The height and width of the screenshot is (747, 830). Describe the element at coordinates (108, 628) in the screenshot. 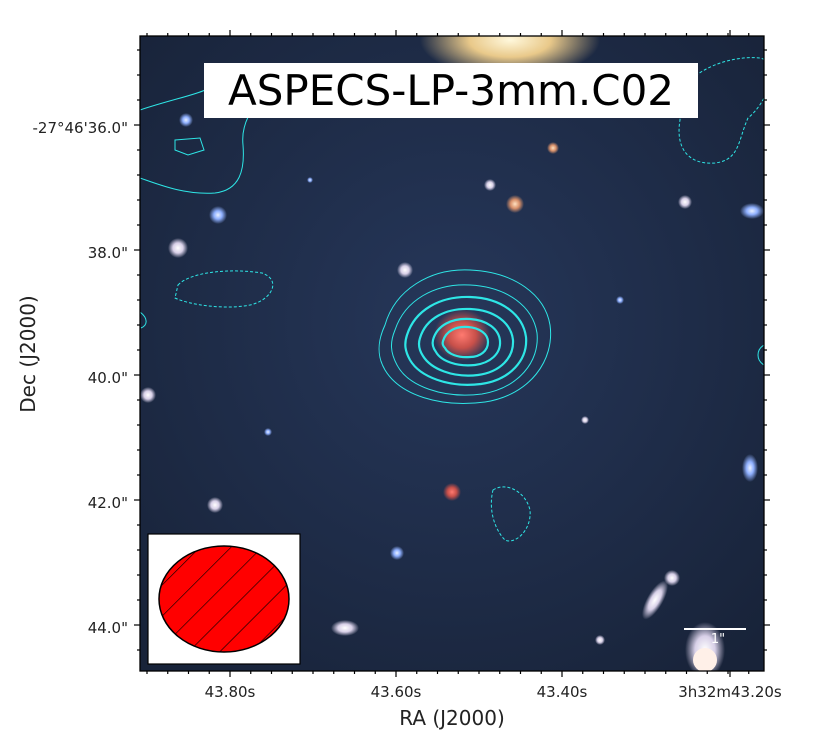

I see `y-tick-label: 44.0"` at that location.